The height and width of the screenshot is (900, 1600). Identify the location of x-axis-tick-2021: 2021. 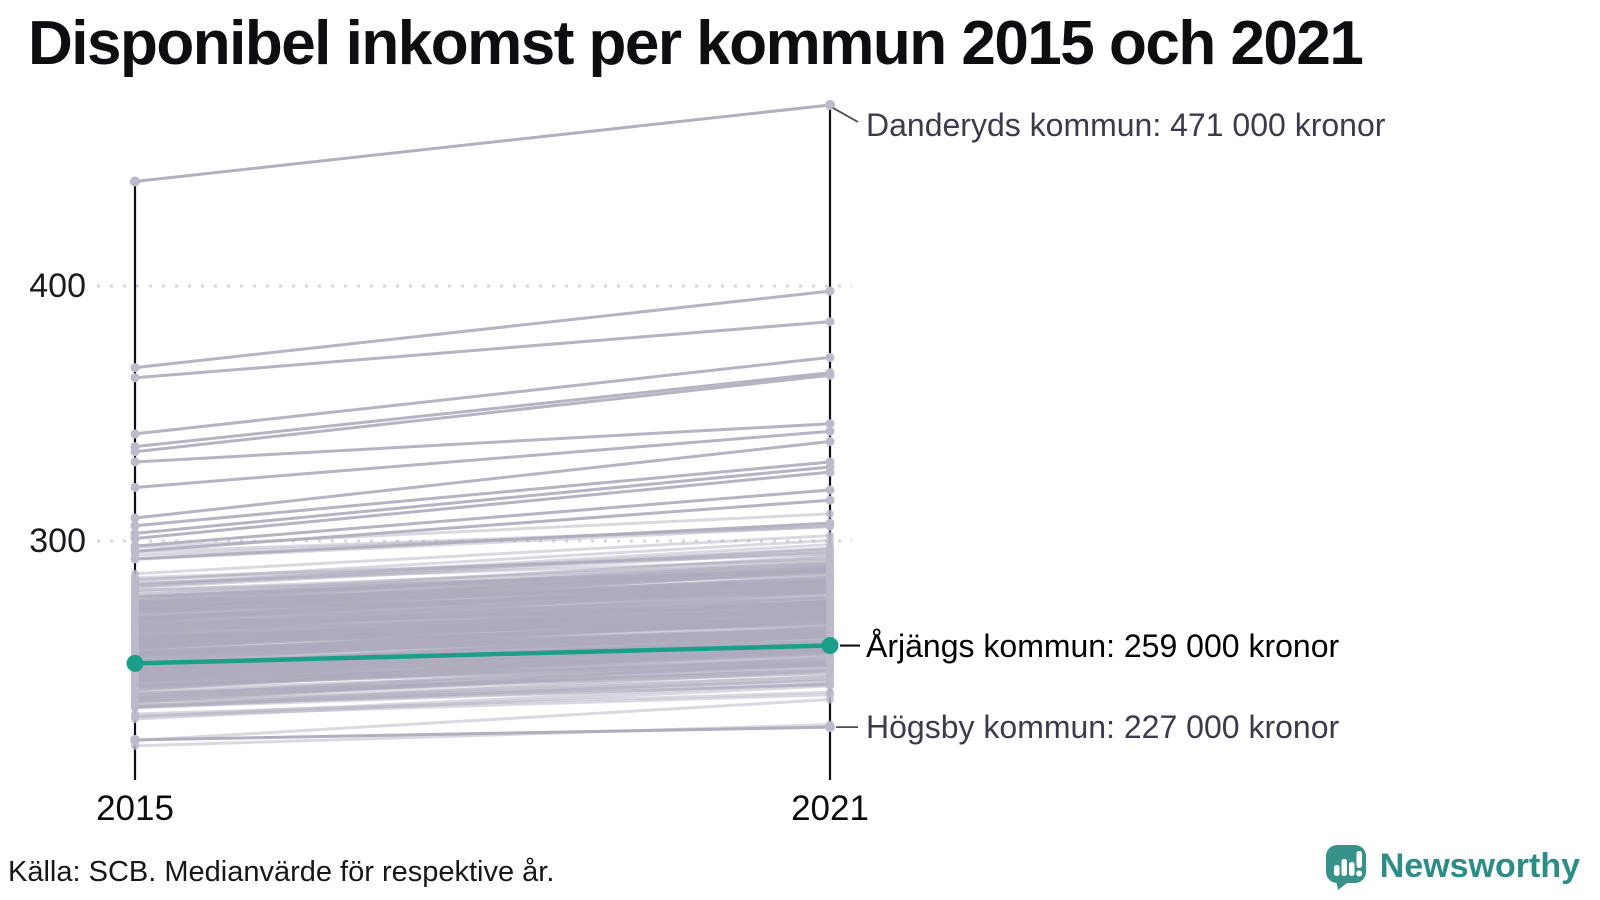
(830, 808).